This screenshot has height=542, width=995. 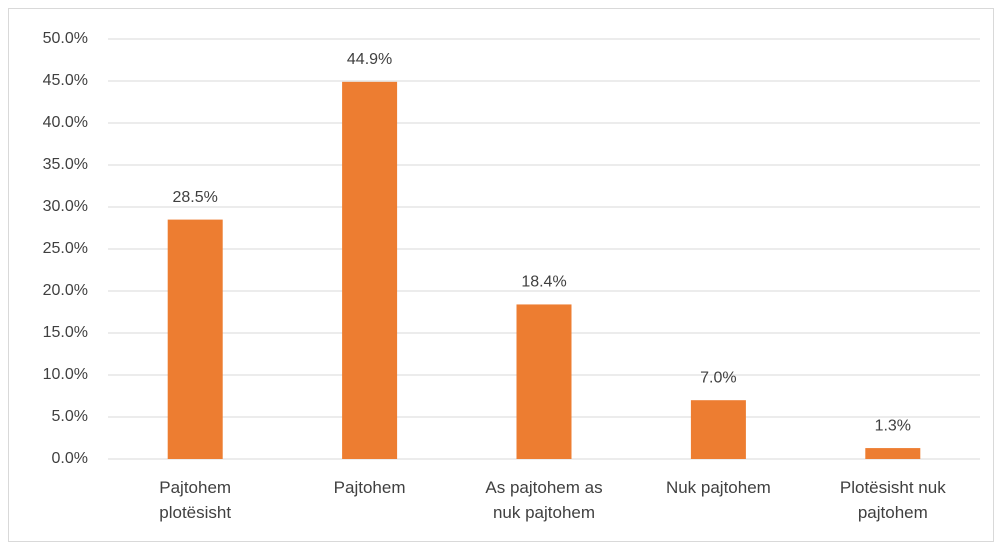 I want to click on y-tick-label: 25.0%, so click(x=65, y=248).